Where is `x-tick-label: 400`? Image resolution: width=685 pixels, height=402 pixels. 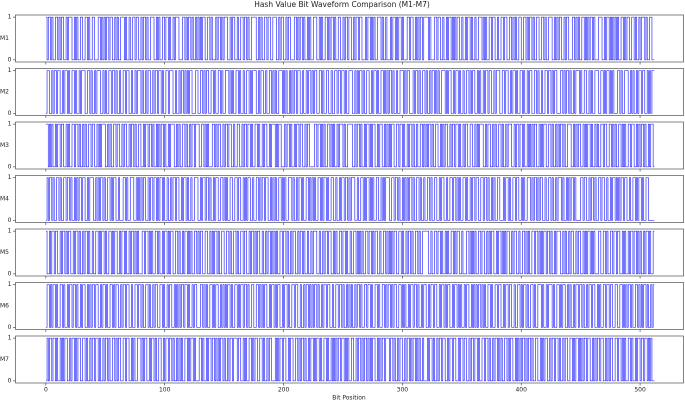 x-tick-label: 400 is located at coordinates (521, 390).